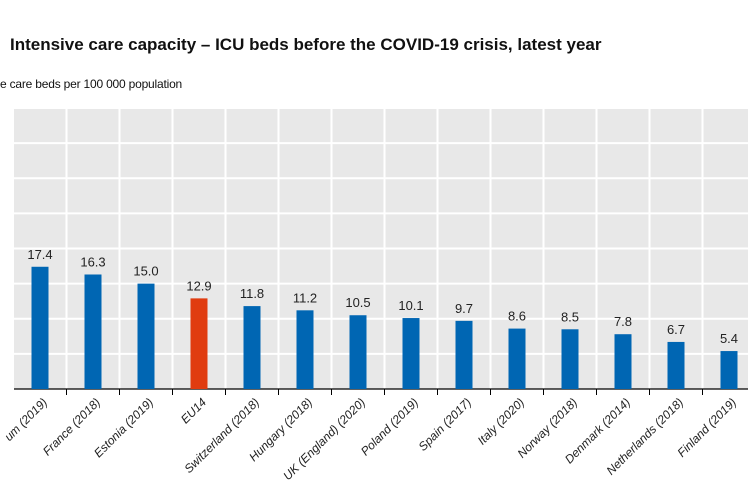 The height and width of the screenshot is (498, 748). I want to click on data-label: 15.0, so click(145, 271).